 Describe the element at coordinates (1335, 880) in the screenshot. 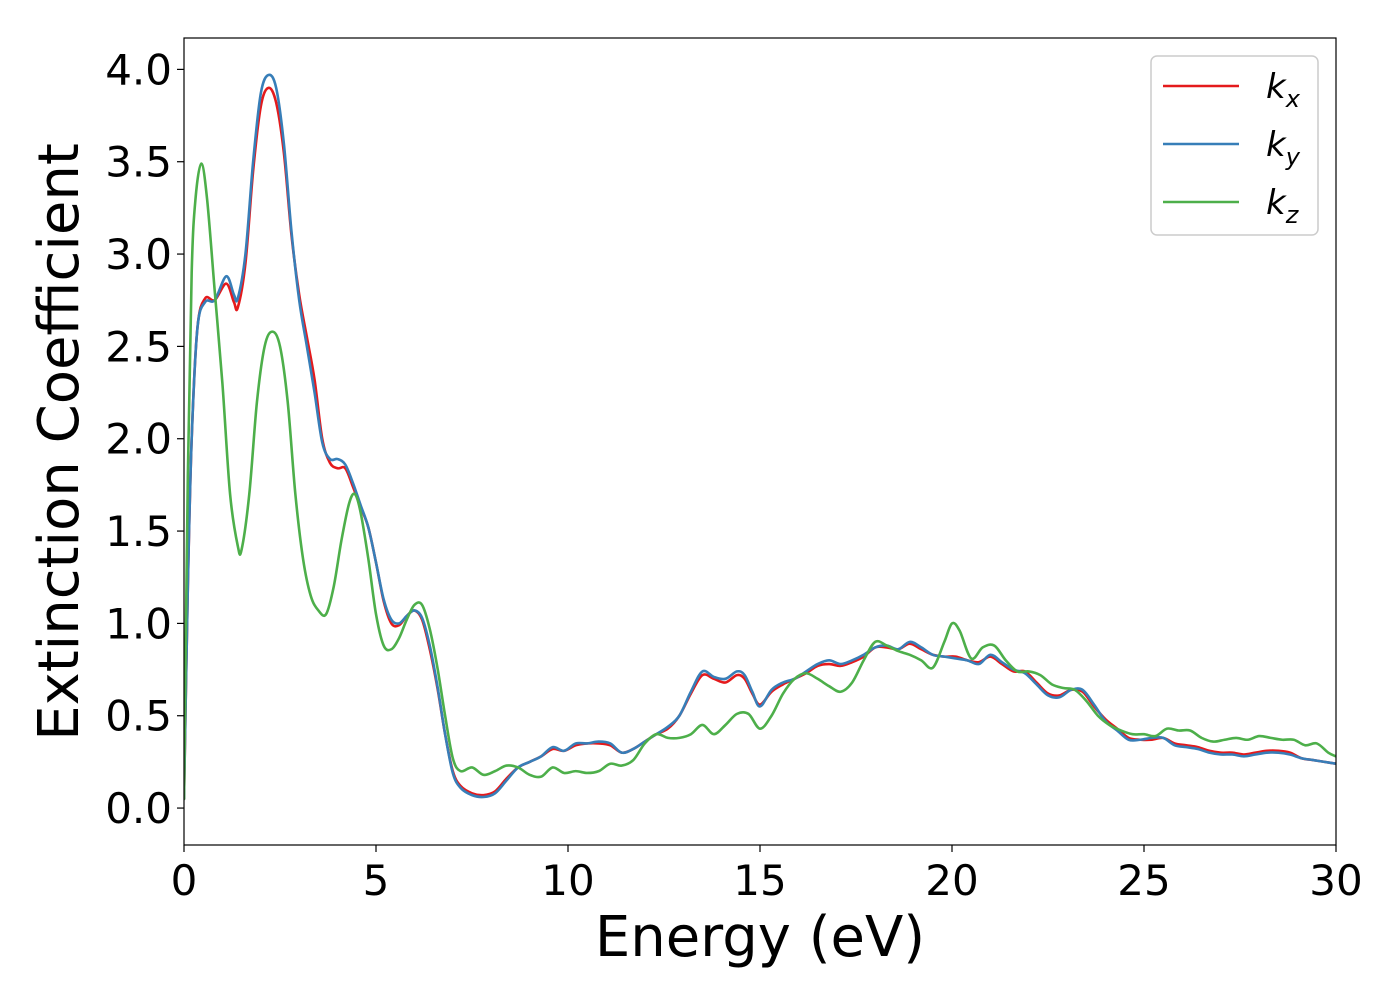

I see `x-tick-label: 30` at that location.